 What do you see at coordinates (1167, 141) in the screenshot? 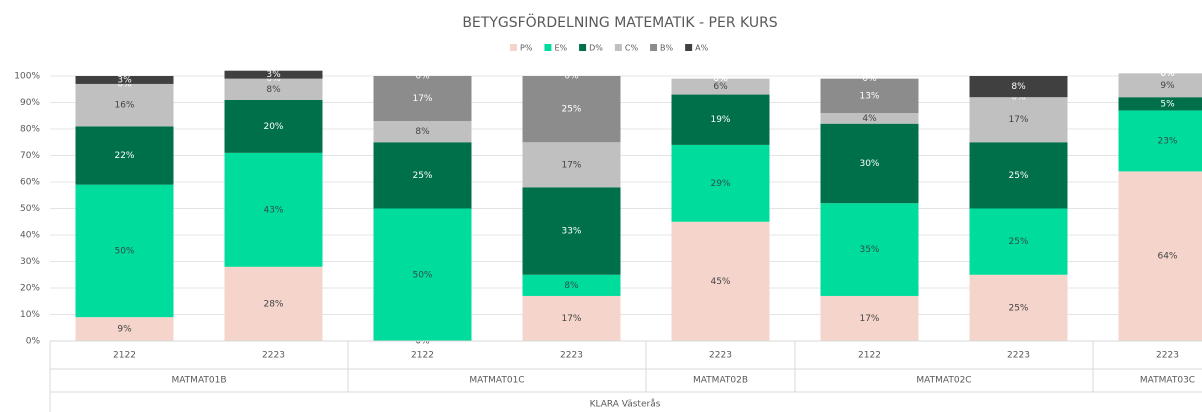
I see `value-label: 23%` at bounding box center [1167, 141].